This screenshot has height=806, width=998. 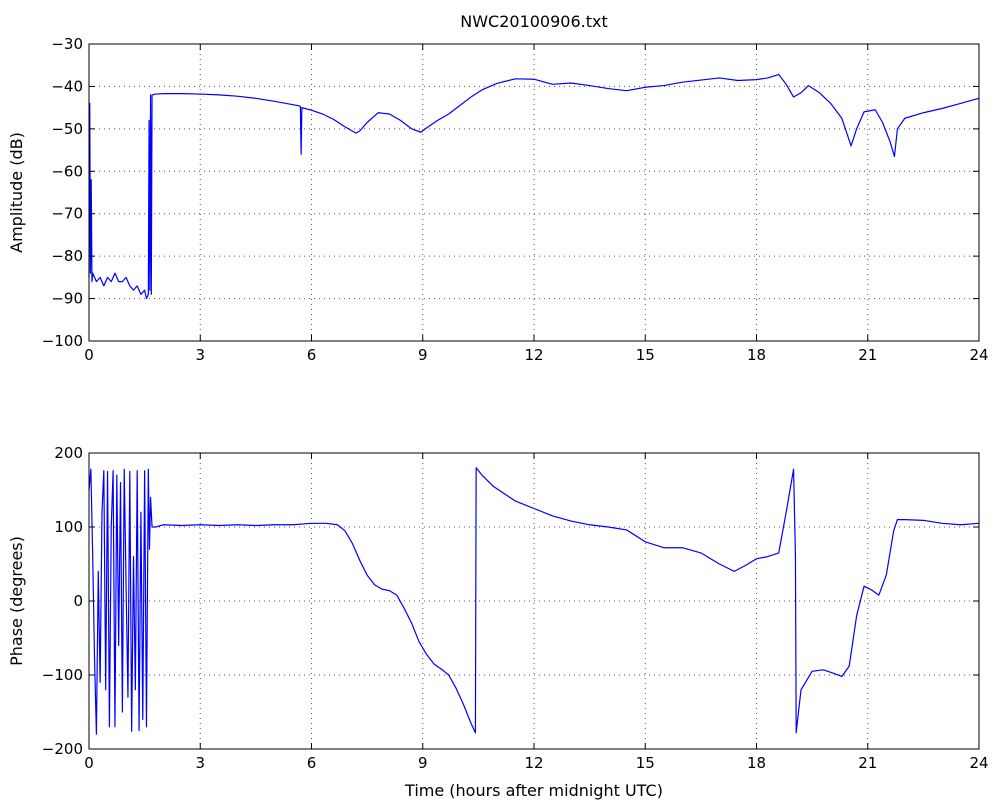 What do you see at coordinates (67, 86) in the screenshot?
I see `amplitude-ytick-label--40: −40` at bounding box center [67, 86].